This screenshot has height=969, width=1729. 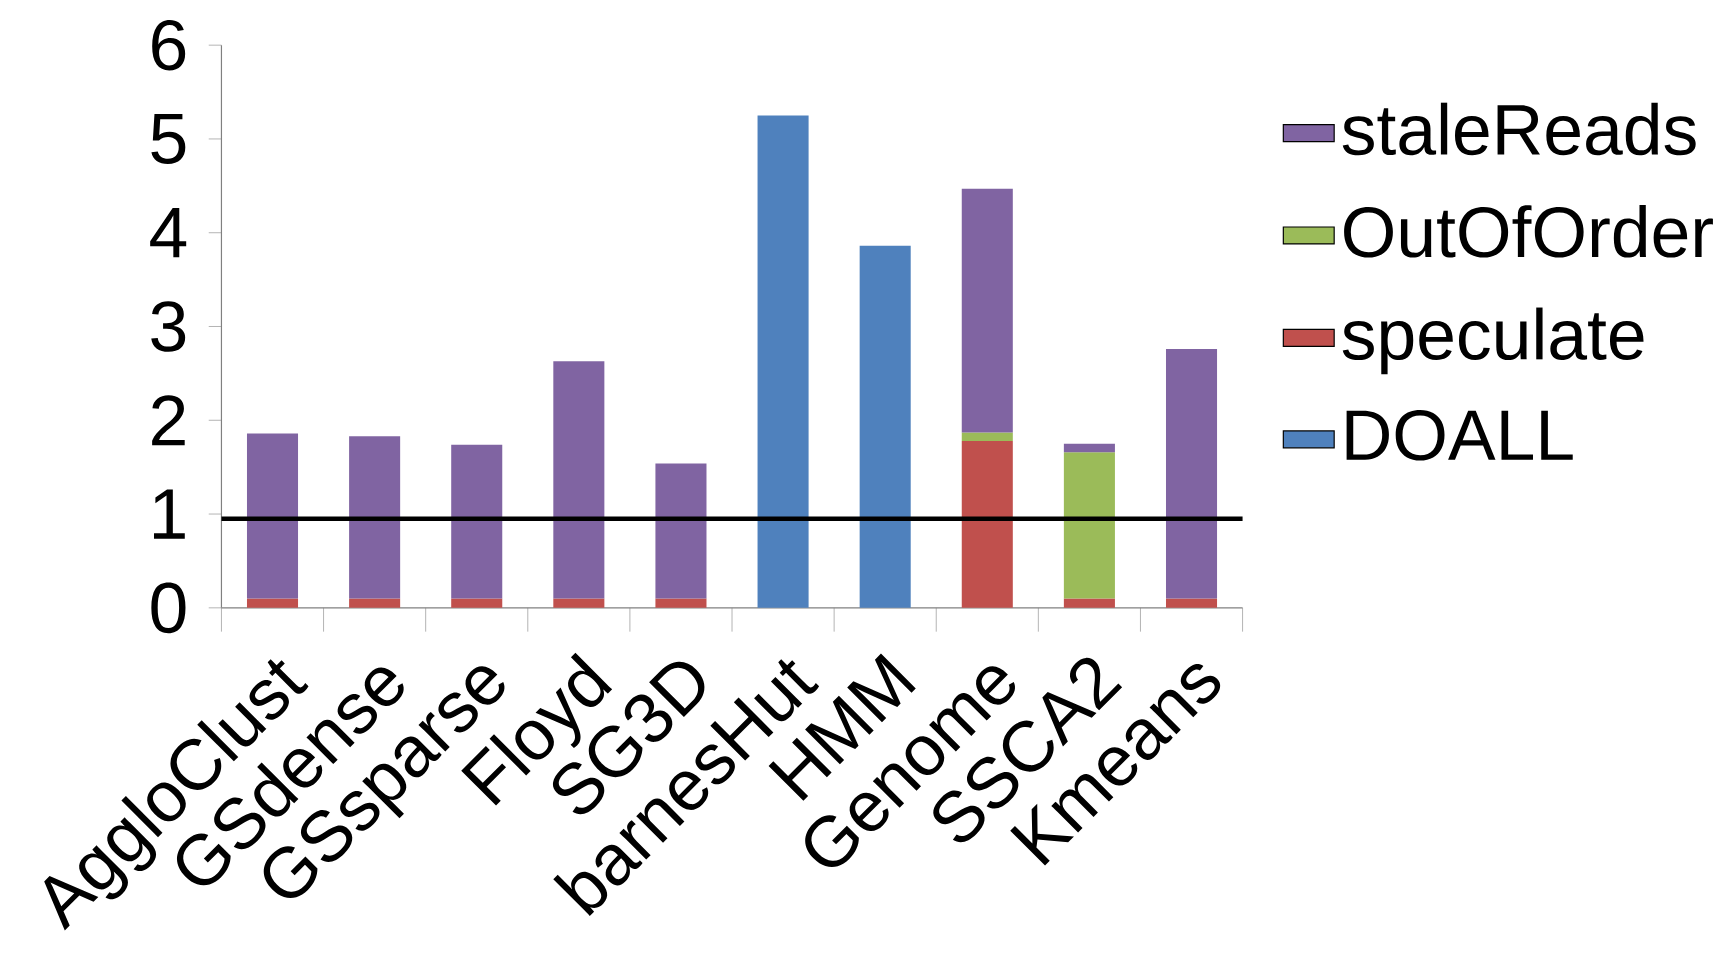 What do you see at coordinates (1528, 231) in the screenshot?
I see `legend-label: OutOfOrder` at bounding box center [1528, 231].